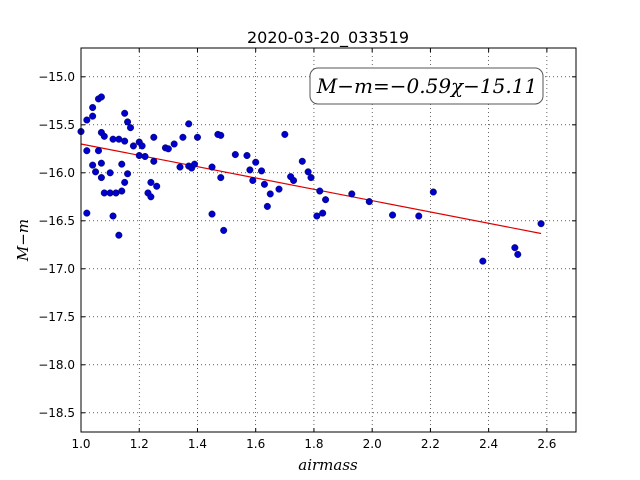 The height and width of the screenshot is (480, 640). What do you see at coordinates (488, 444) in the screenshot?
I see `x-tick-label: 2.4` at bounding box center [488, 444].